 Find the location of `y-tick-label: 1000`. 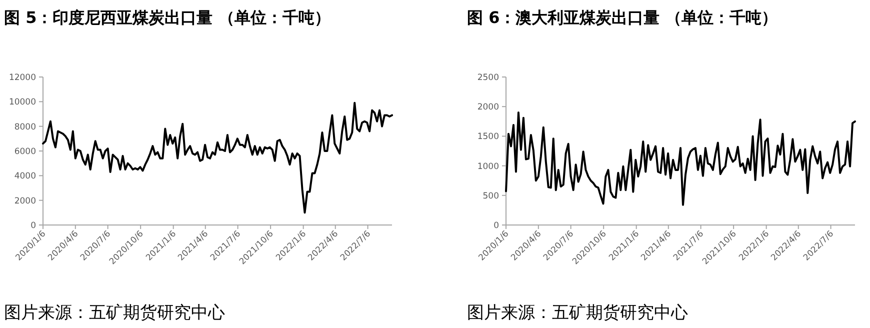

y-tick-label: 1000 is located at coordinates (488, 167).